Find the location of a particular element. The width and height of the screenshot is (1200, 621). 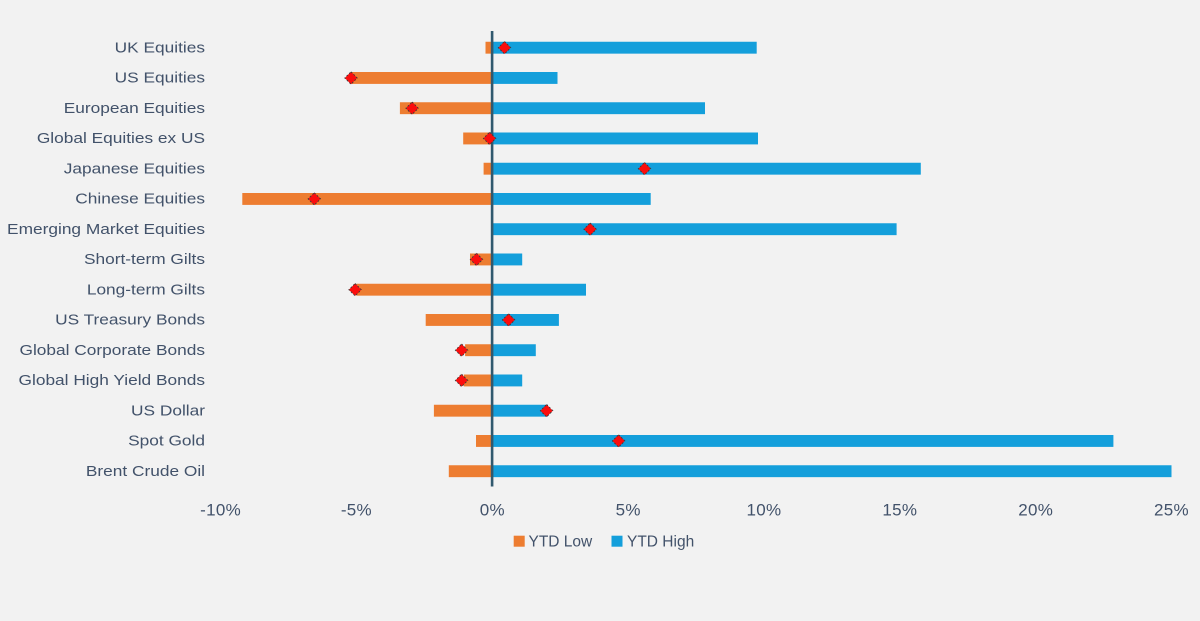

svg-text: European Equities is located at coordinates (134, 108).